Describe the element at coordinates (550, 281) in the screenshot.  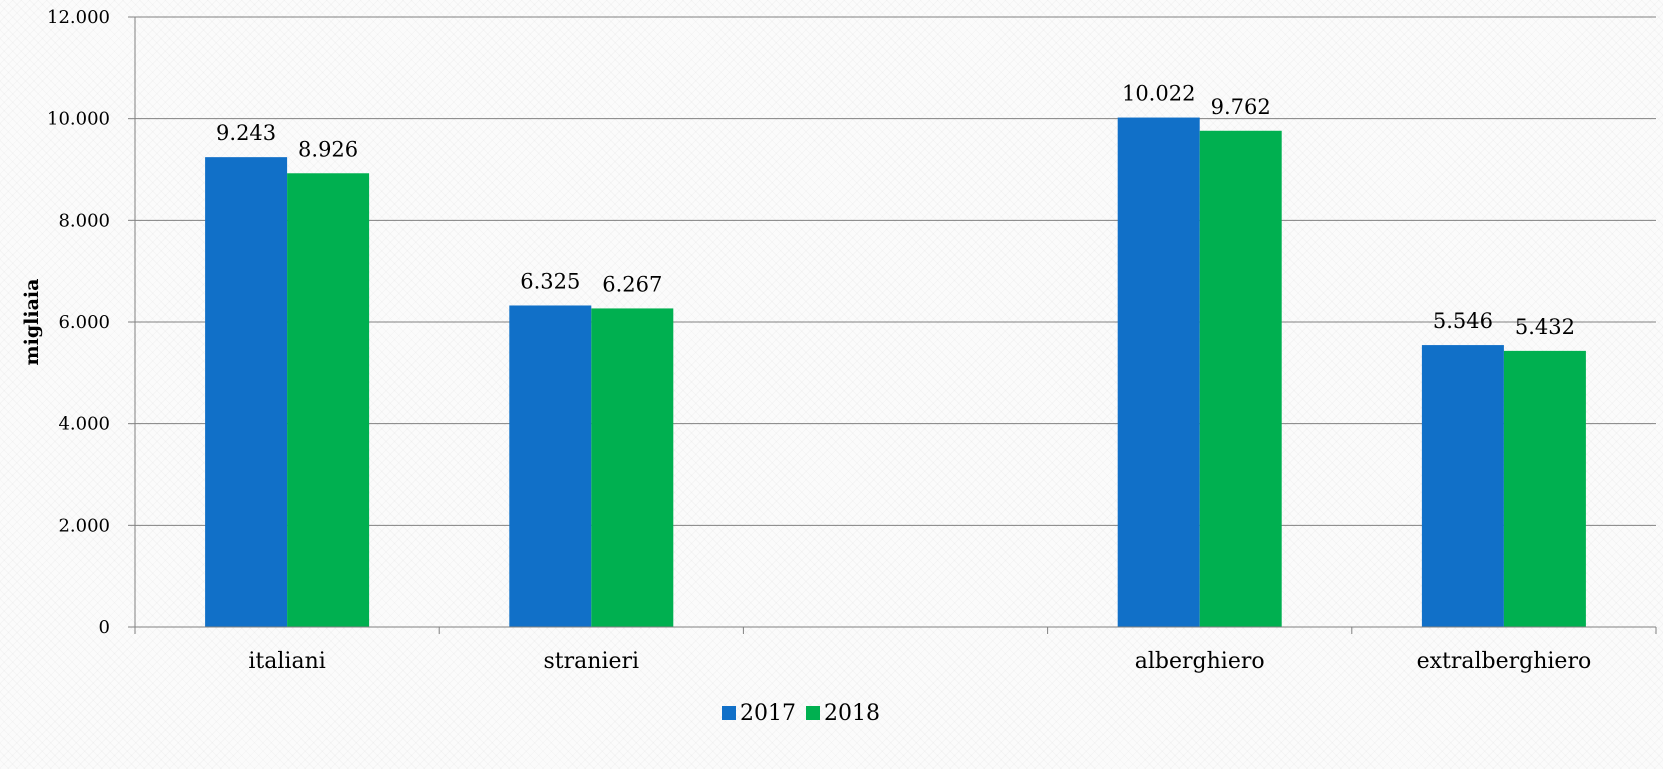
I see `data-label: 6.325` at that location.